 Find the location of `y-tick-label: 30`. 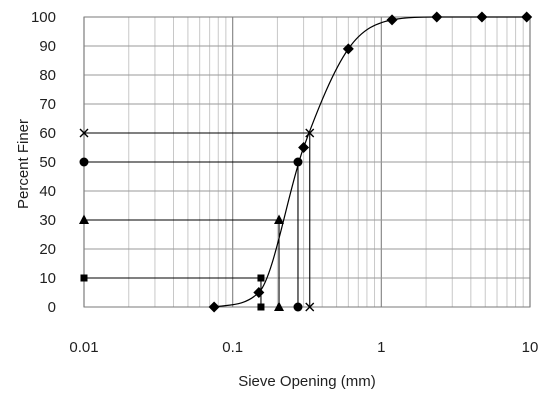

y-tick-label: 30 is located at coordinates (47, 220).